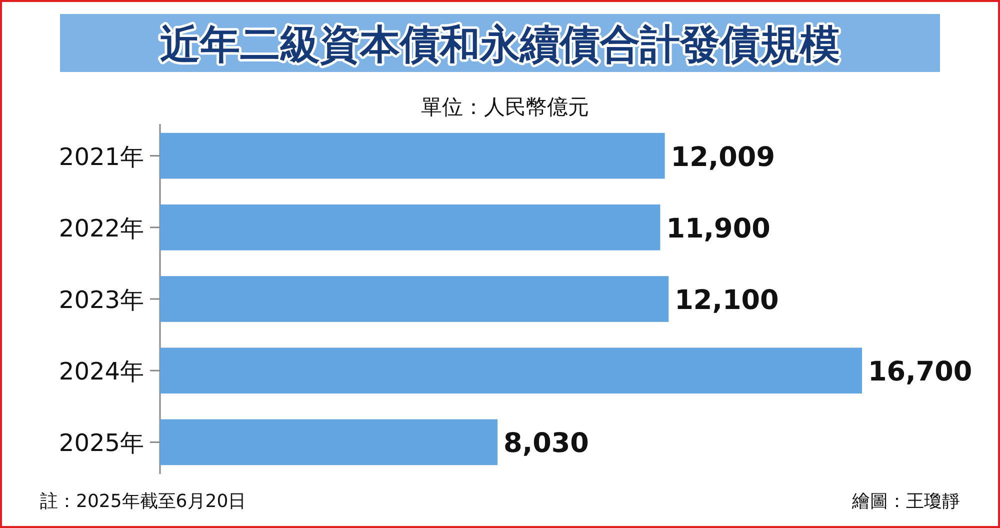 This screenshot has height=528, width=1000. I want to click on y-tick-label: 2021年, so click(101, 156).